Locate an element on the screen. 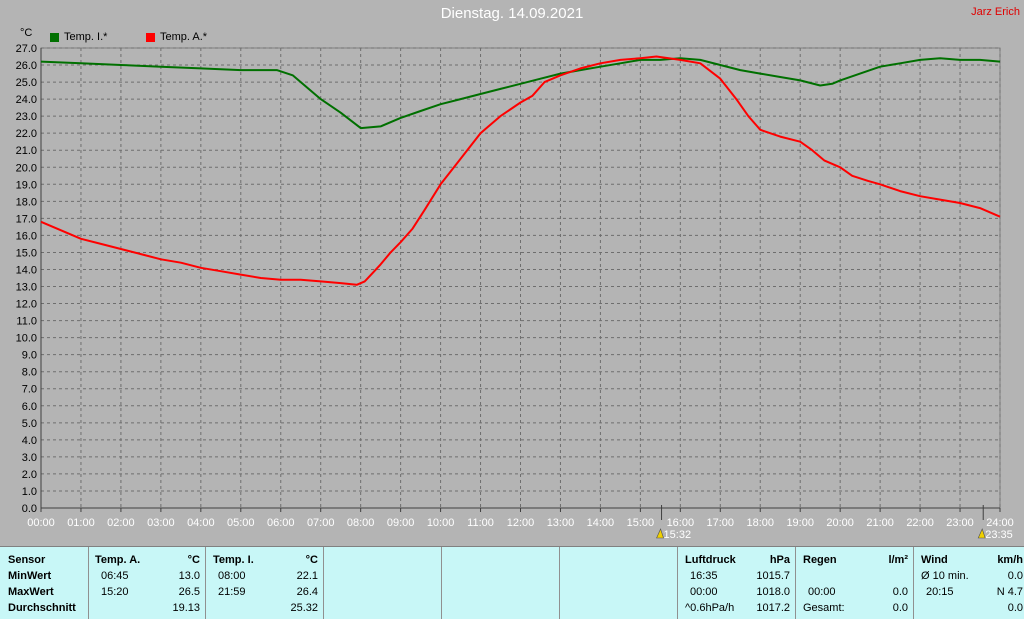 The height and width of the screenshot is (619, 1024). rain-header: Regen is located at coordinates (820, 560).